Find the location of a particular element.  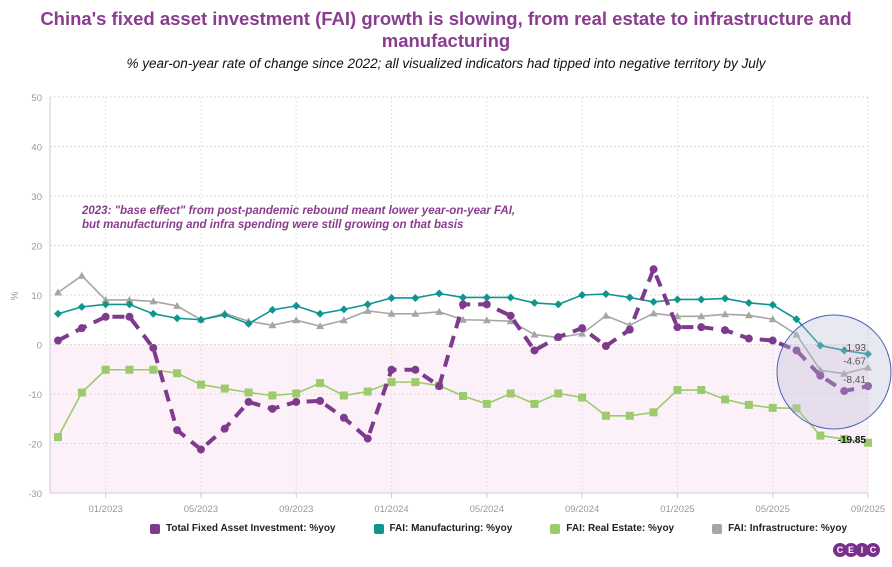

y-tick-label: 40 is located at coordinates (36, 148).